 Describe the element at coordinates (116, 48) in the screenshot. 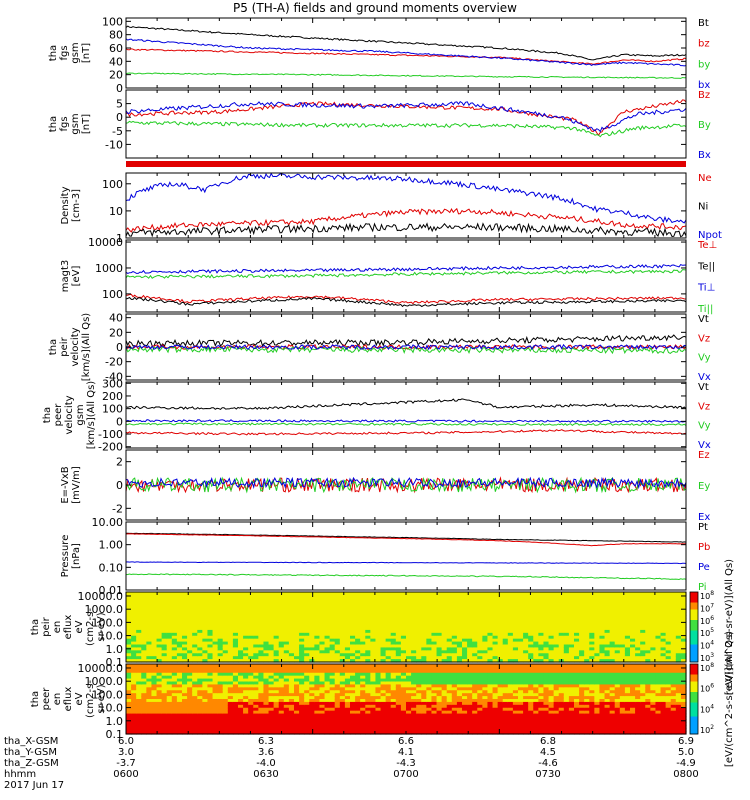

I see `y-tick-label: 60` at that location.